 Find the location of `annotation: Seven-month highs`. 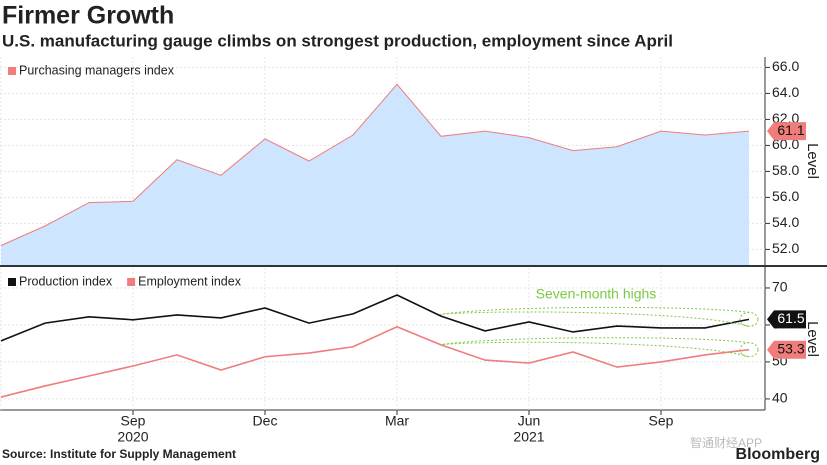

annotation: Seven-month highs is located at coordinates (596, 294).